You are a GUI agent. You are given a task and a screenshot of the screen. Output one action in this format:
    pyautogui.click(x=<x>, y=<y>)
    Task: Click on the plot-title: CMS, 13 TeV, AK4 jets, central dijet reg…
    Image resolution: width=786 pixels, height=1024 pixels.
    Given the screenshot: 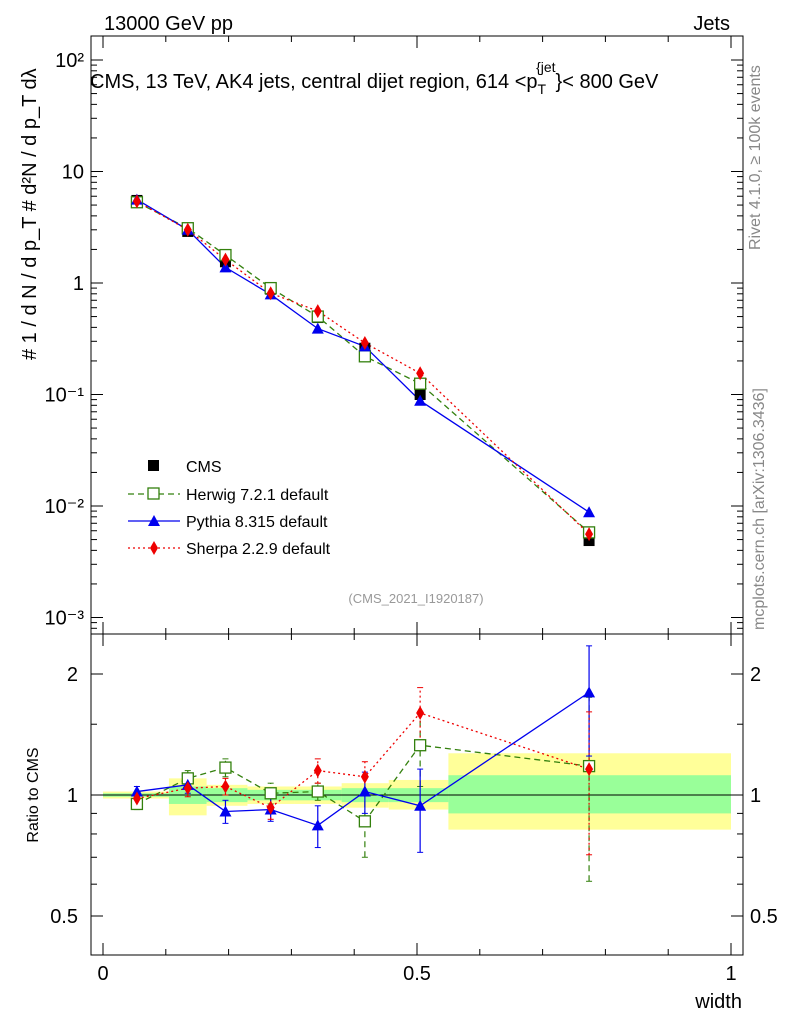 What is the action you would take?
    pyautogui.click(x=374, y=78)
    